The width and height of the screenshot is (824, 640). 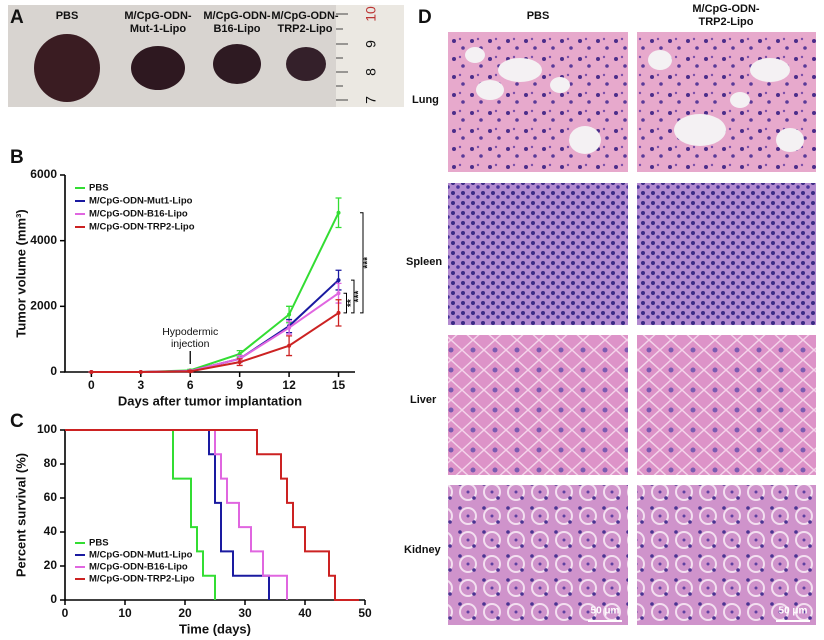 What do you see at coordinates (239, 385) in the screenshot?
I see `x-tick-label: 9` at bounding box center [239, 385].